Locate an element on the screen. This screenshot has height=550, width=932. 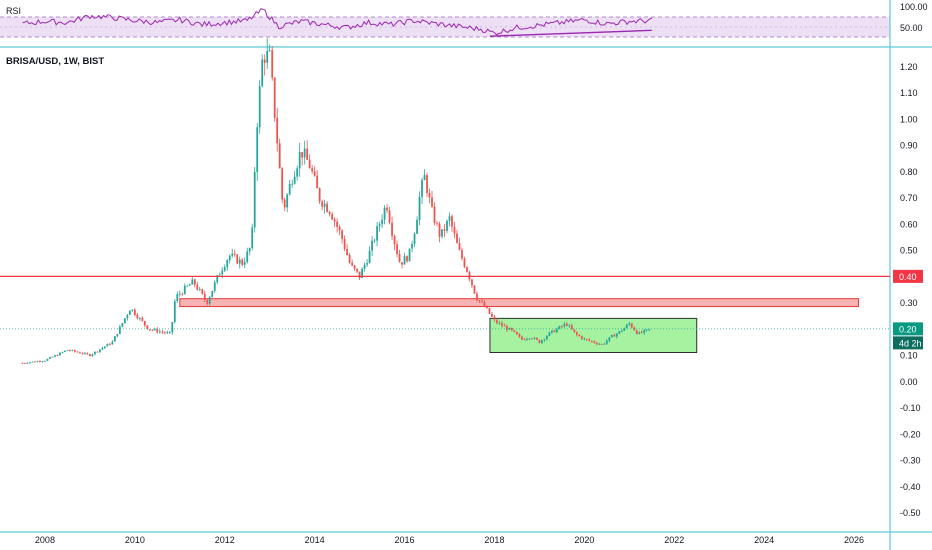
rsi-series is located at coordinates (337, 22).